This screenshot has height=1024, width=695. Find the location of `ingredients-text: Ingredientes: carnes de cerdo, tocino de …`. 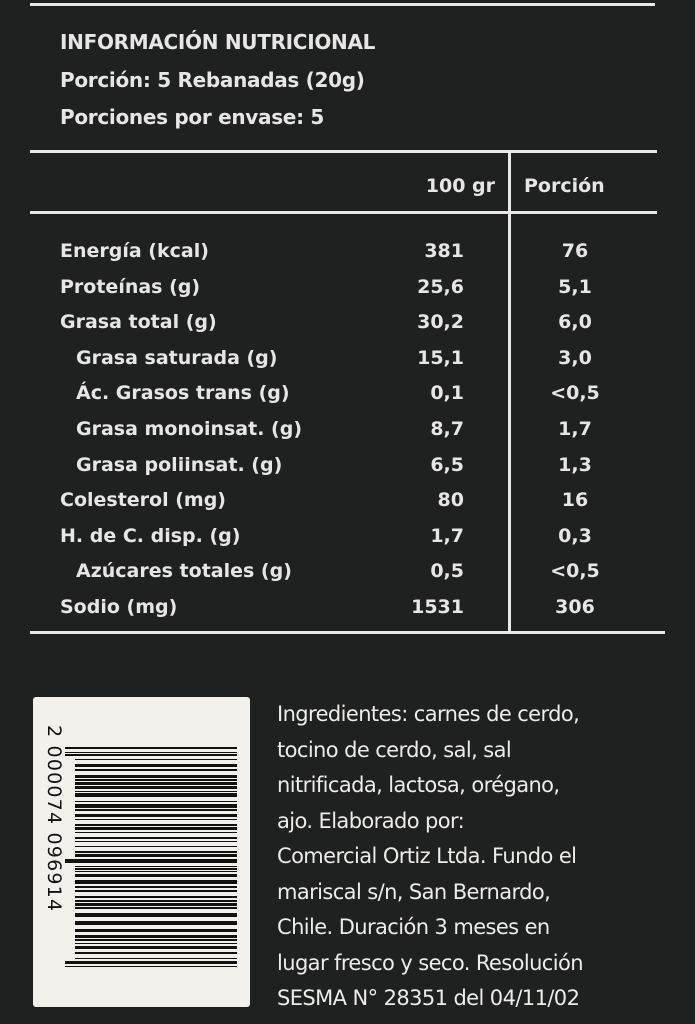

ingredients-text: Ingredientes: carnes de cerdo, tocino de … is located at coordinates (430, 857).